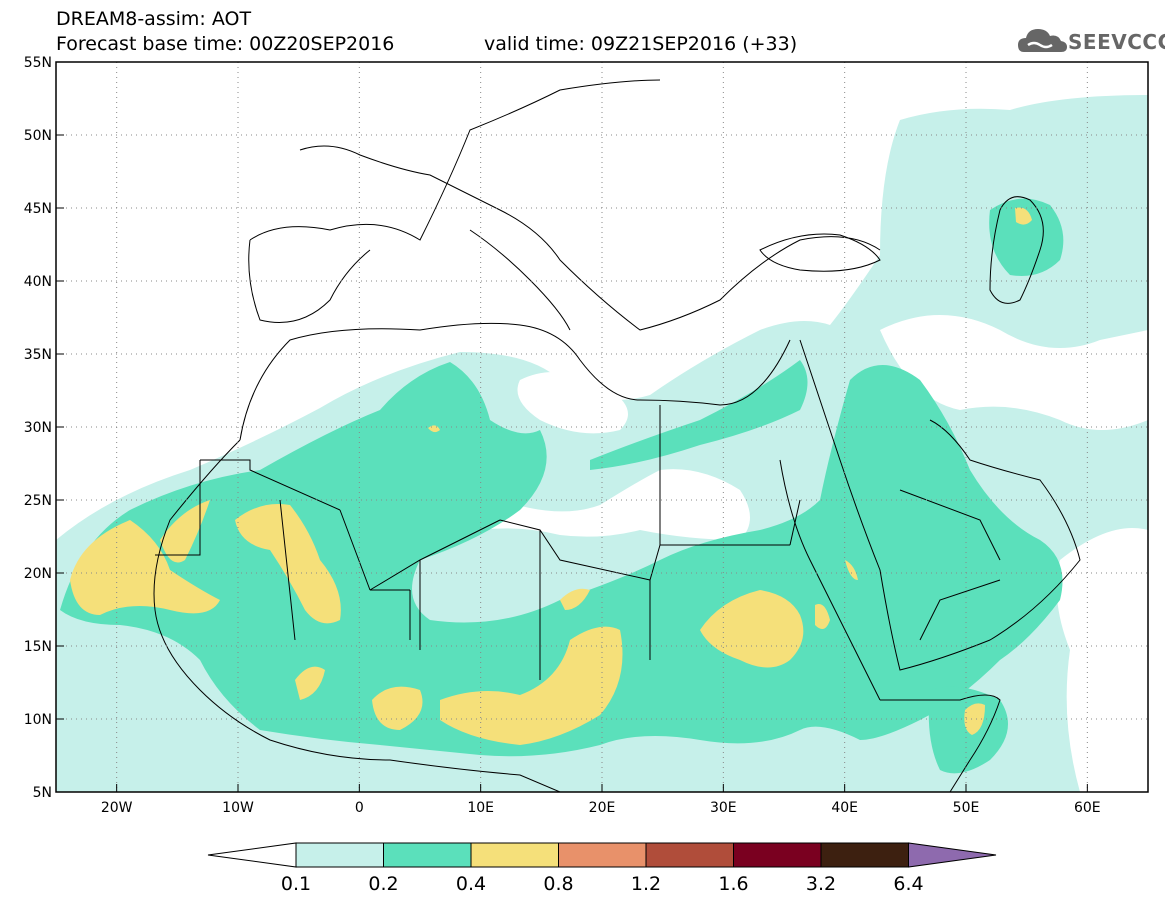  I want to click on coast-arabia, so click(940, 505).